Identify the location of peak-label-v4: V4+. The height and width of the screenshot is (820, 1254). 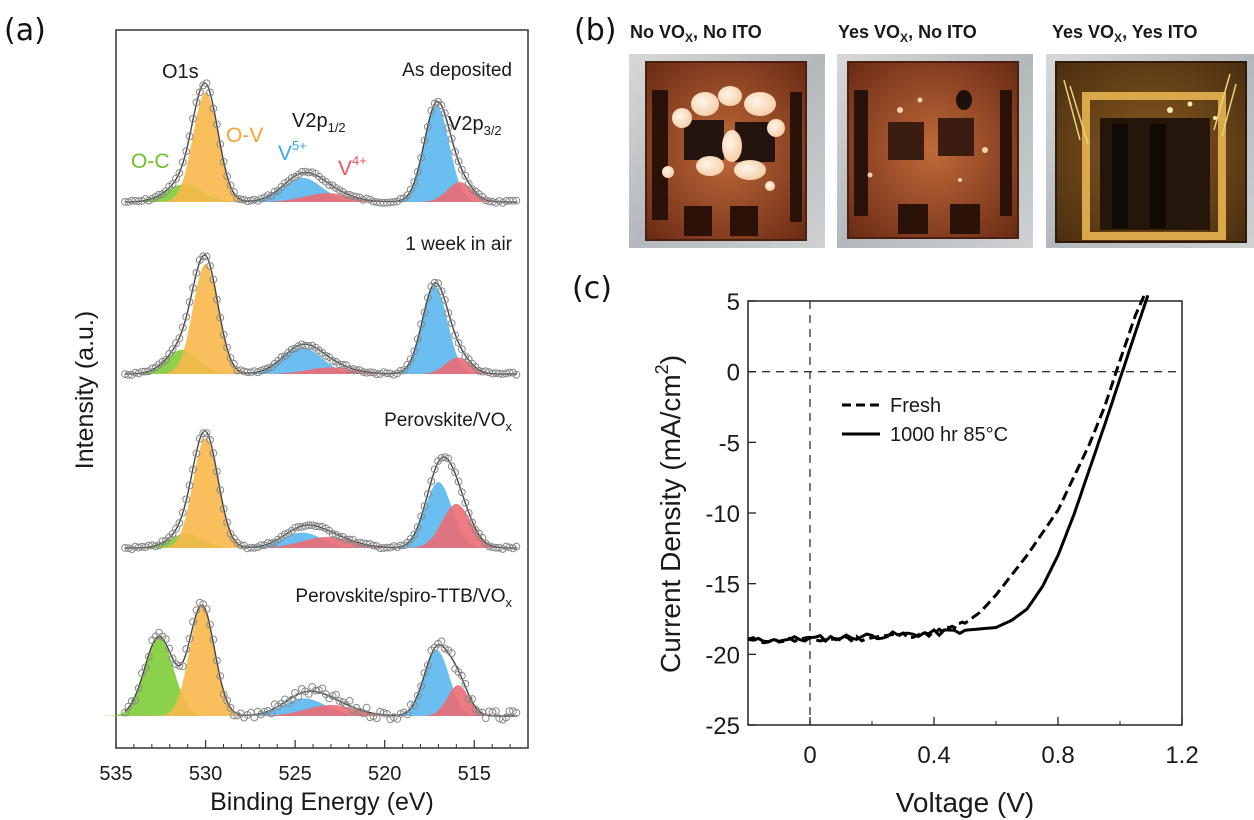
(352, 166).